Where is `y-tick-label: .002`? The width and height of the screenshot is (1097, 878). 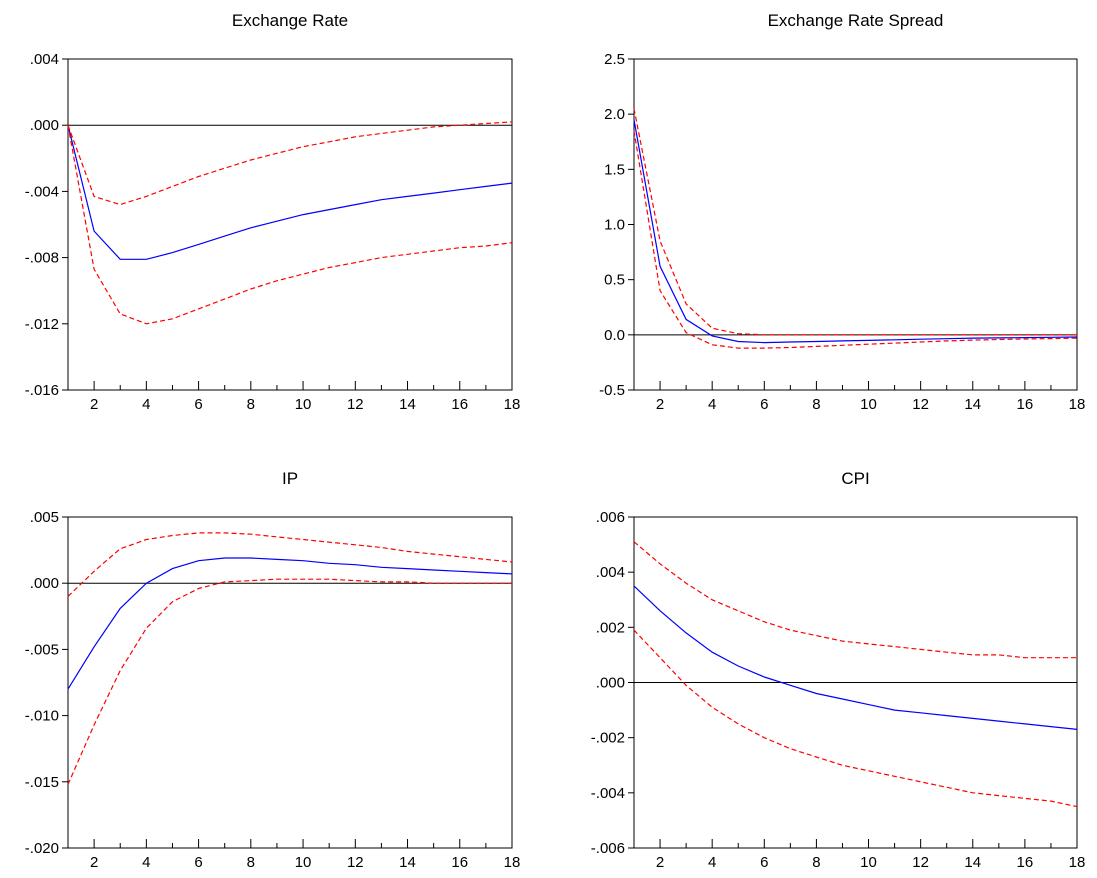
y-tick-label: .002 is located at coordinates (610, 627).